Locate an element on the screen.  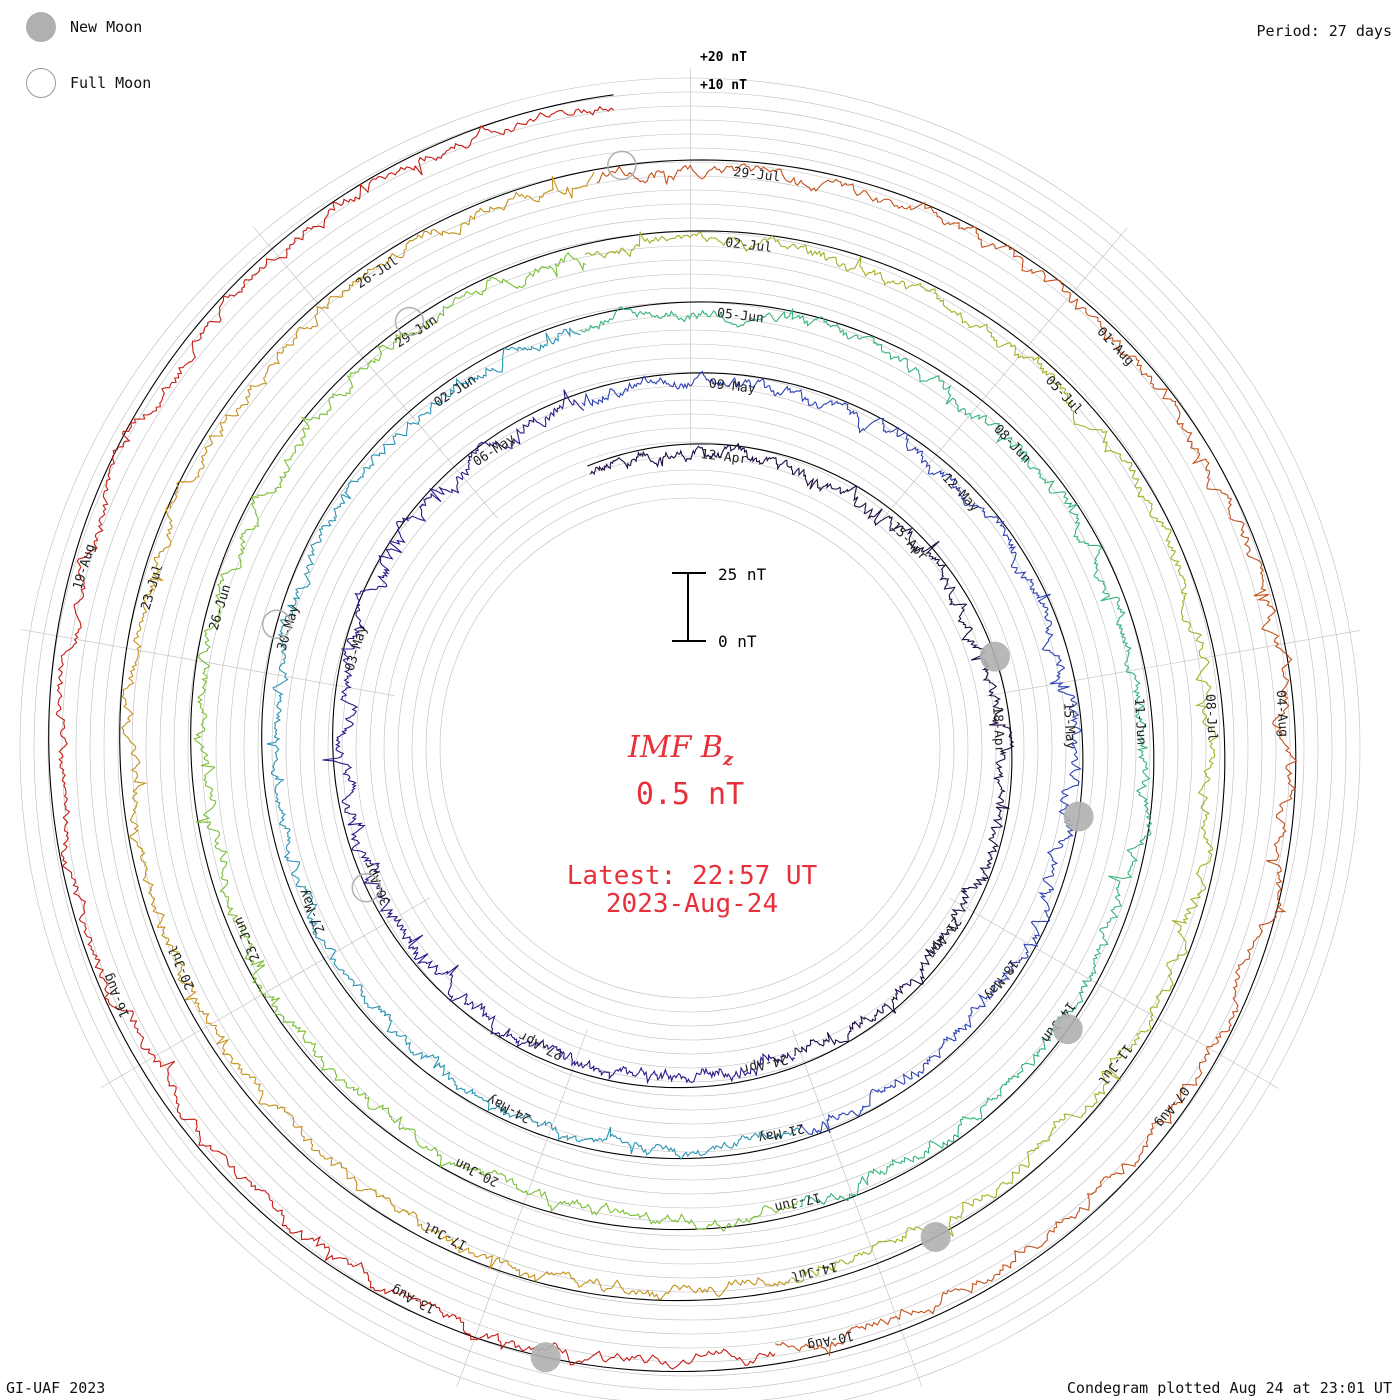
date-label: 18-Apr is located at coordinates (998, 730).